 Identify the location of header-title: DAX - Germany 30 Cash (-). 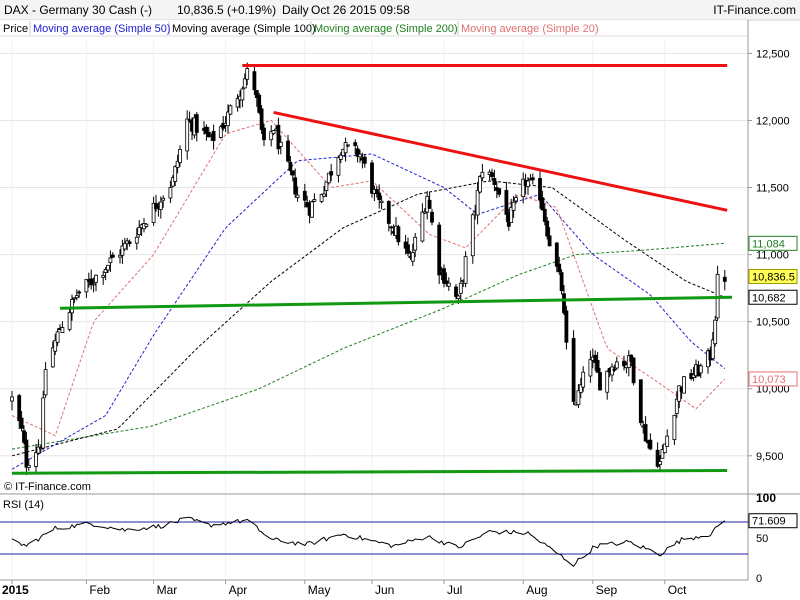
(78, 10).